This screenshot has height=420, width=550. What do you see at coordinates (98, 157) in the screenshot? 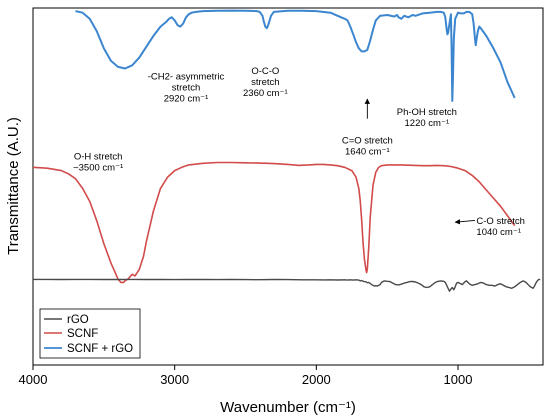
I see `annotation-line: O-H stretch` at bounding box center [98, 157].